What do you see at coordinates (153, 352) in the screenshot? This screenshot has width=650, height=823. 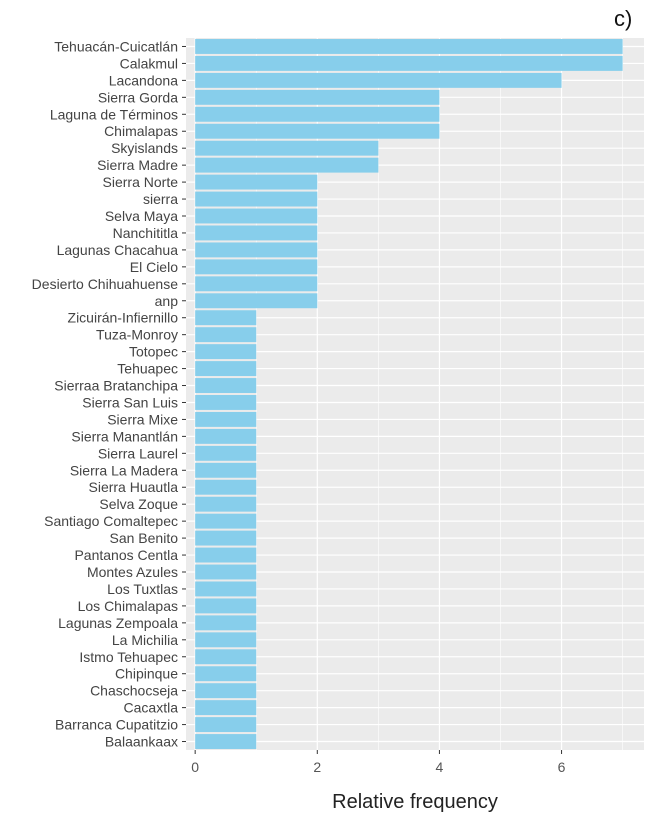 I see `category-label: Totopec` at bounding box center [153, 352].